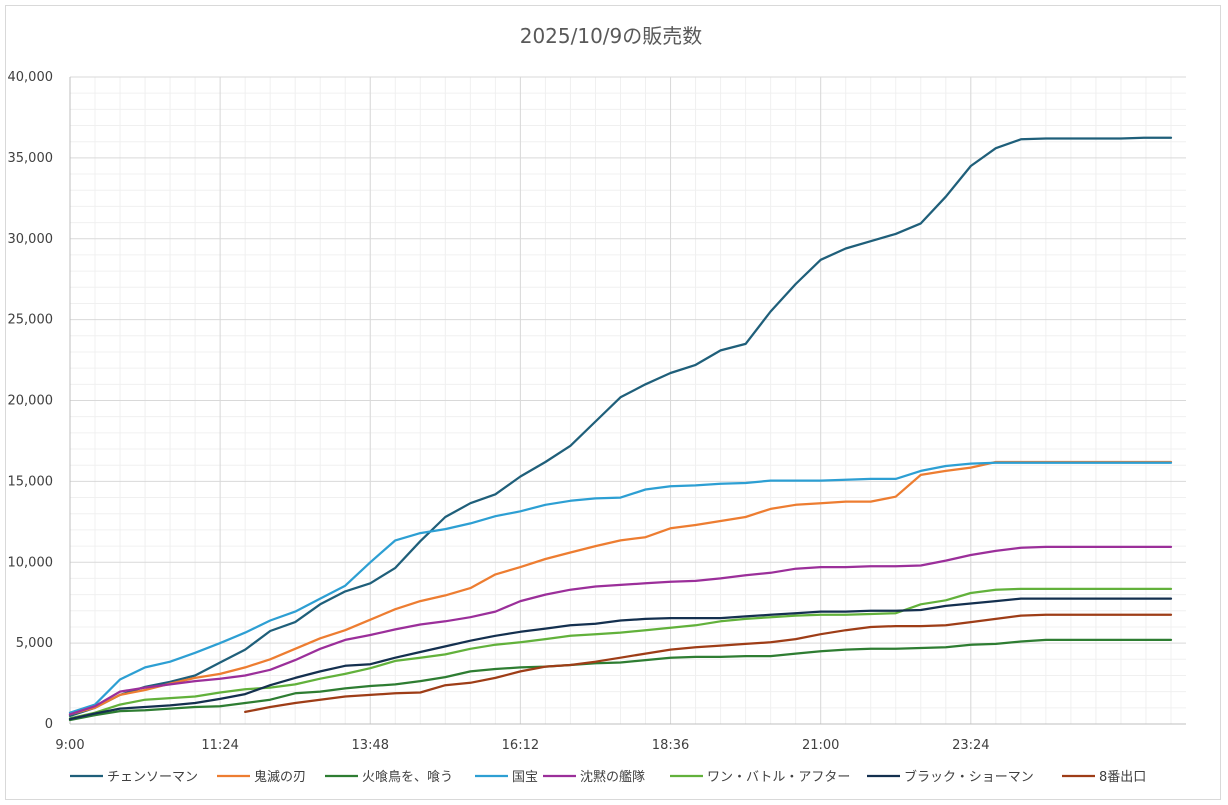 The width and height of the screenshot is (1228, 805). What do you see at coordinates (31, 320) in the screenshot?
I see `y-tick-label: 25,000` at bounding box center [31, 320].